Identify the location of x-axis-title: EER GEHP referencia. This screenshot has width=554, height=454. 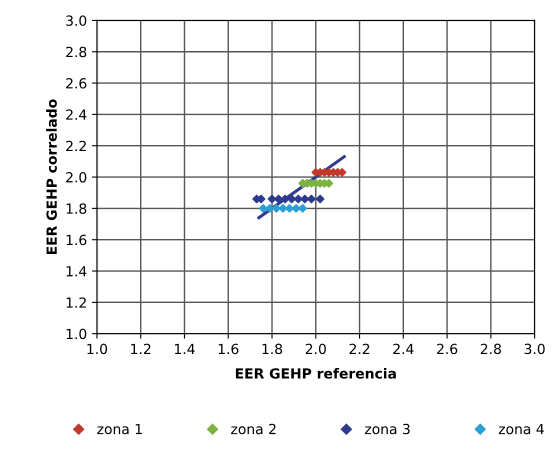
(316, 373).